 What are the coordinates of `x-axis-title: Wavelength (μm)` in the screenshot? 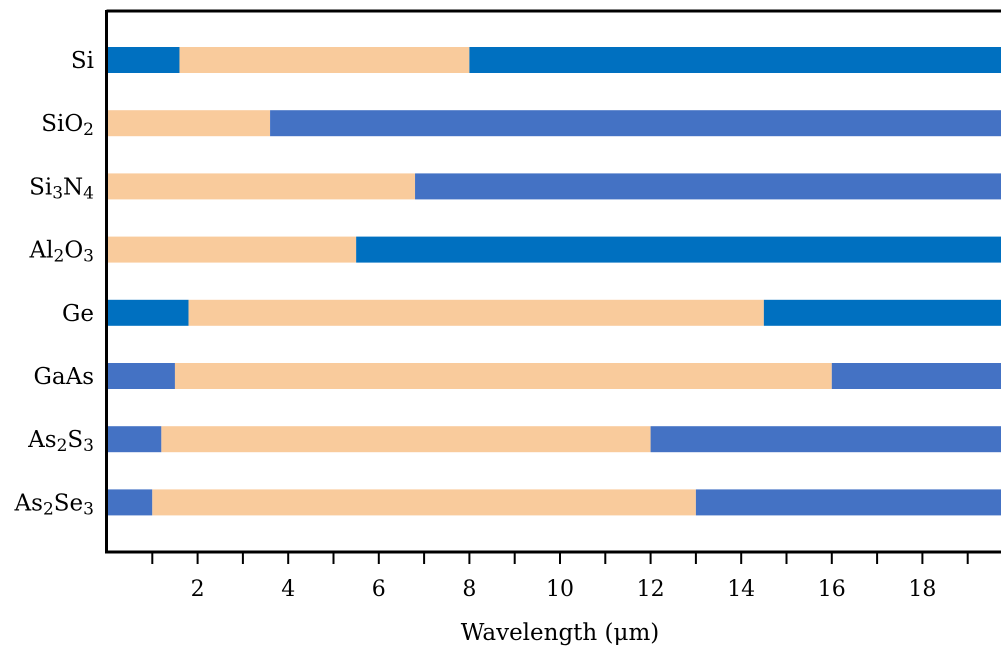 It's located at (560, 633).